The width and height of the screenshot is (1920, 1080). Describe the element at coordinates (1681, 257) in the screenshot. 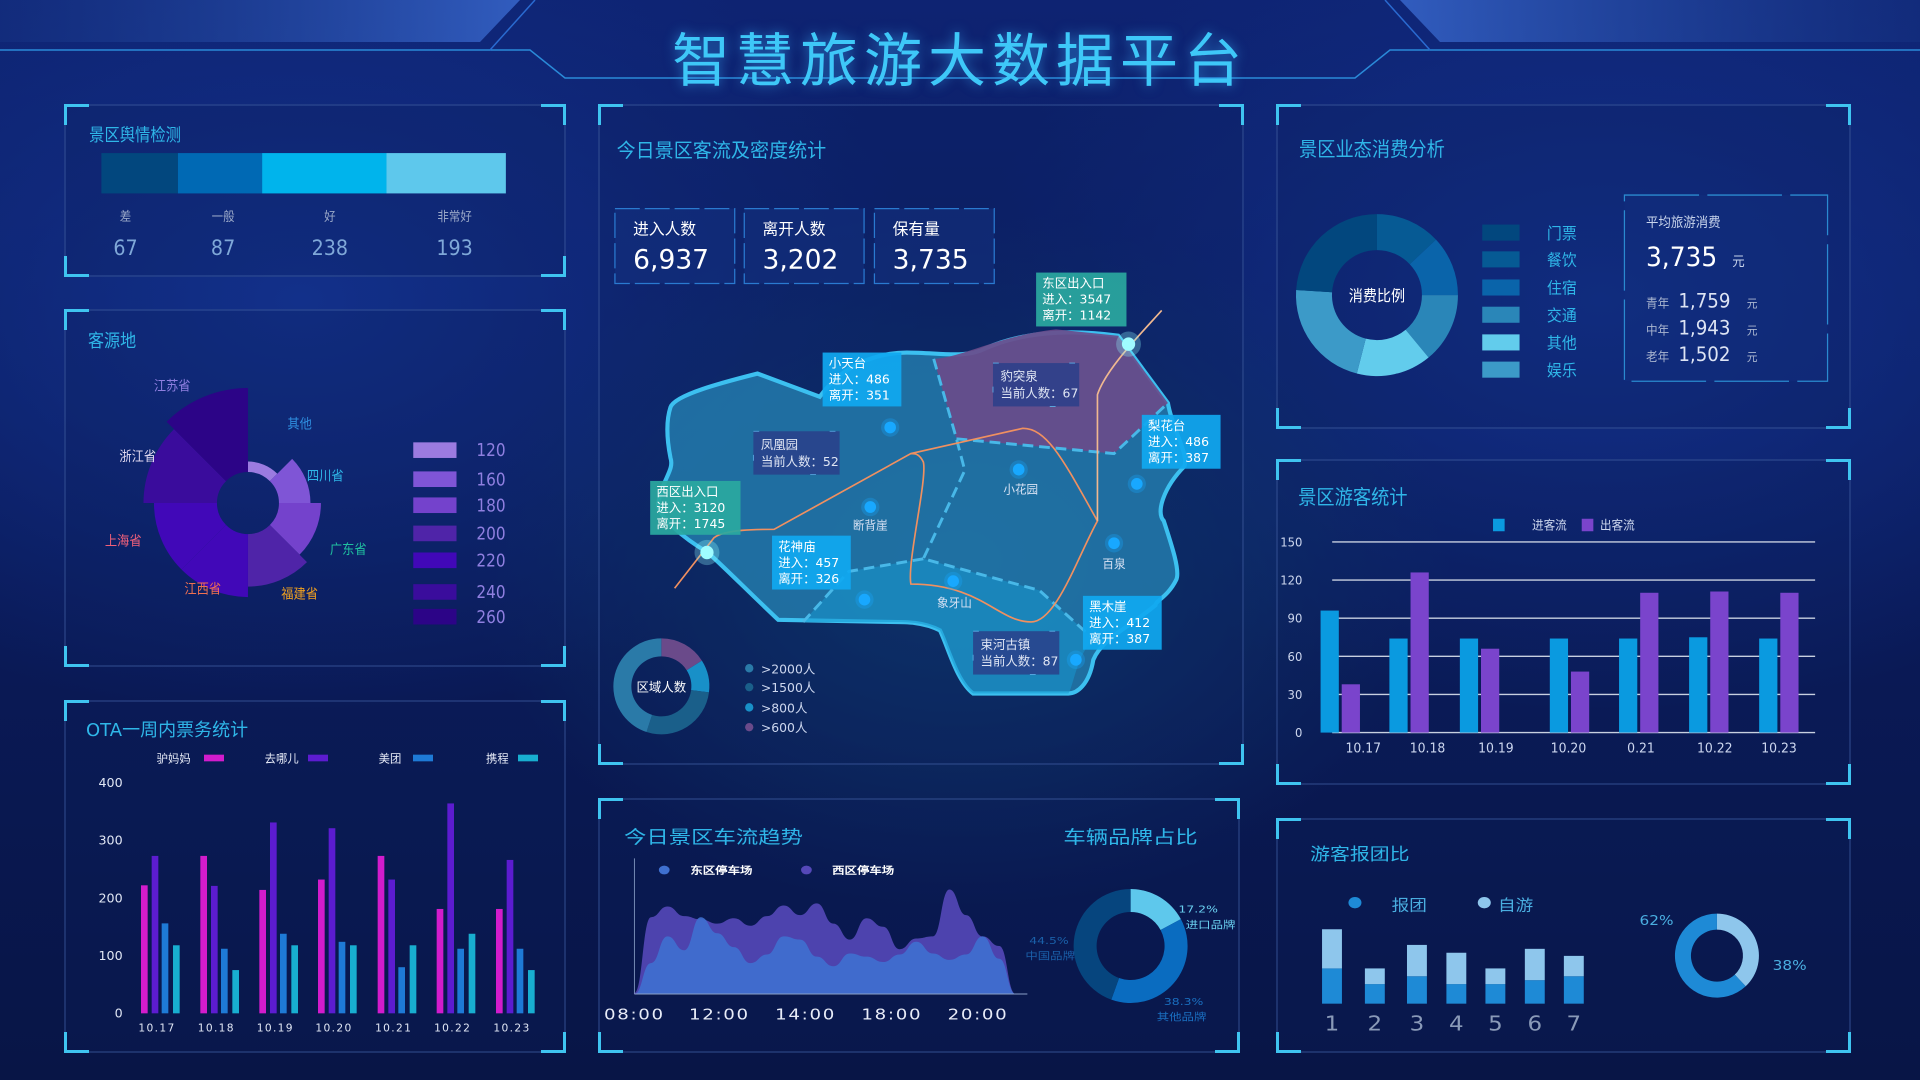

I see `avg-spend-value: 3,735` at that location.